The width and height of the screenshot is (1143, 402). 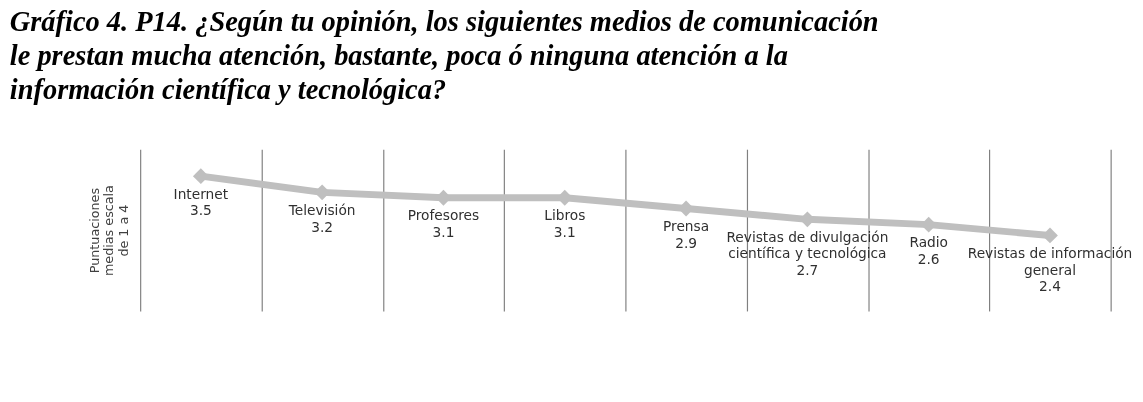 What do you see at coordinates (321, 209) in the screenshot?
I see `x-tick-label: Televisión` at bounding box center [321, 209].